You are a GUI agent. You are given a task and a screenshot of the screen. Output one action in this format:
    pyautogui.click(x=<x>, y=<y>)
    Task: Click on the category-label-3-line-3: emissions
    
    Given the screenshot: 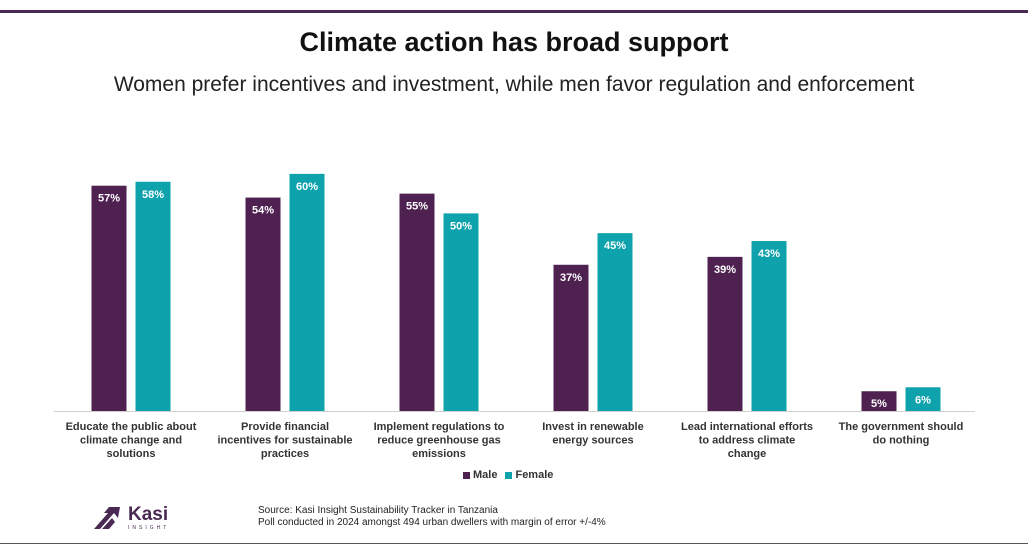 What is the action you would take?
    pyautogui.click(x=439, y=454)
    